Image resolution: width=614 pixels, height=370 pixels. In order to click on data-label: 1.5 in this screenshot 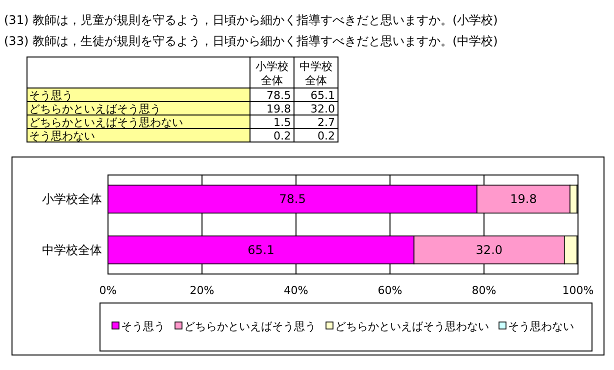, I will do `click(282, 122)`.